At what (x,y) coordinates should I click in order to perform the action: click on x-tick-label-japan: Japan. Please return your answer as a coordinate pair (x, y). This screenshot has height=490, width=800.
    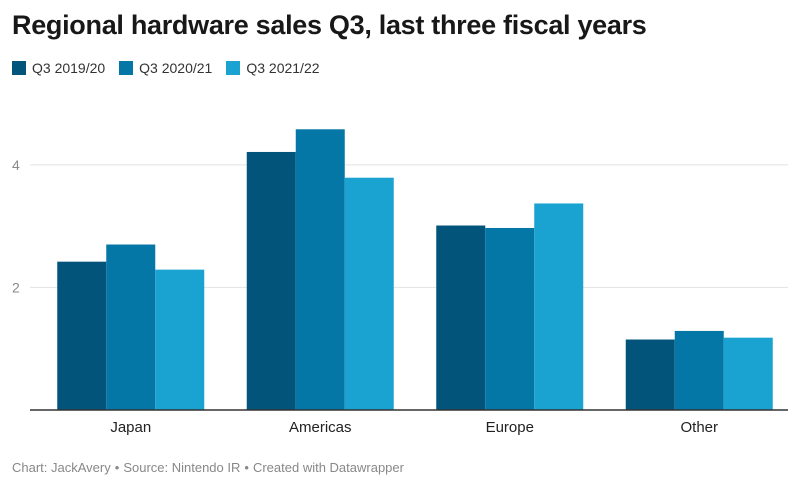
    Looking at the image, I should click on (130, 427).